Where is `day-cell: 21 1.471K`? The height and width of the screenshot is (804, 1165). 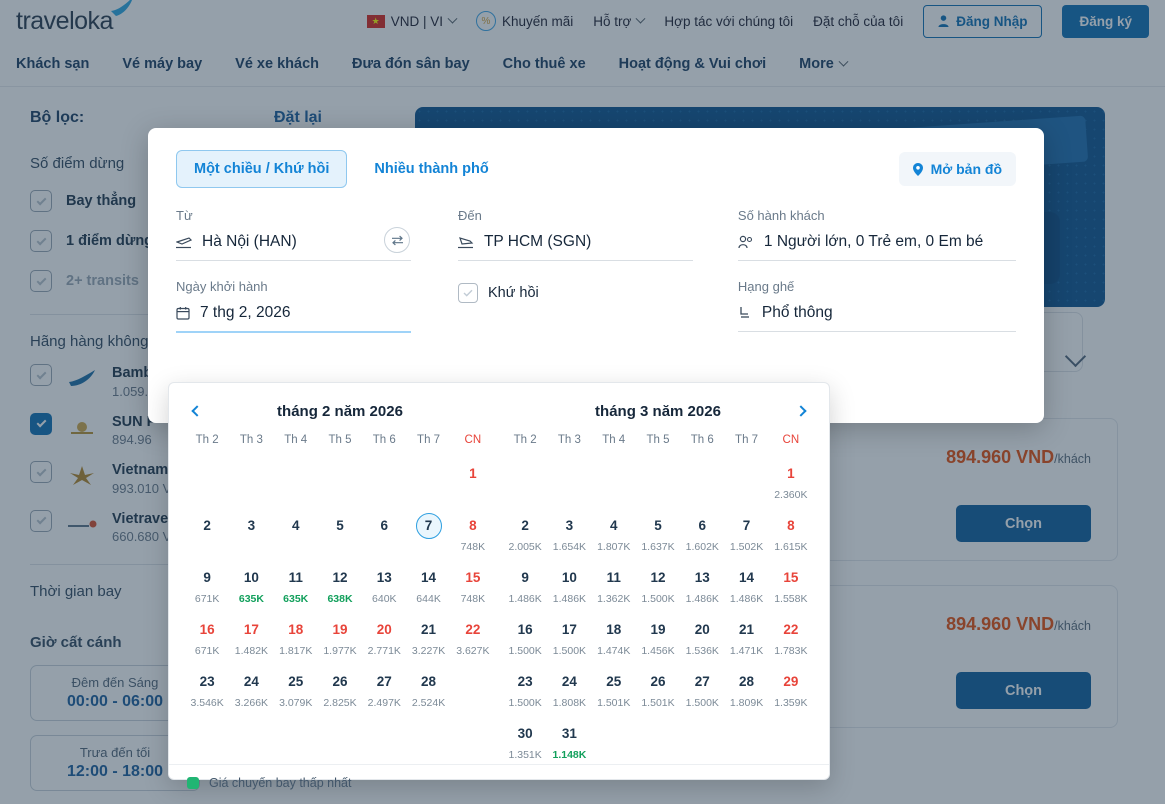
day-cell: 21 1.471K is located at coordinates (746, 636).